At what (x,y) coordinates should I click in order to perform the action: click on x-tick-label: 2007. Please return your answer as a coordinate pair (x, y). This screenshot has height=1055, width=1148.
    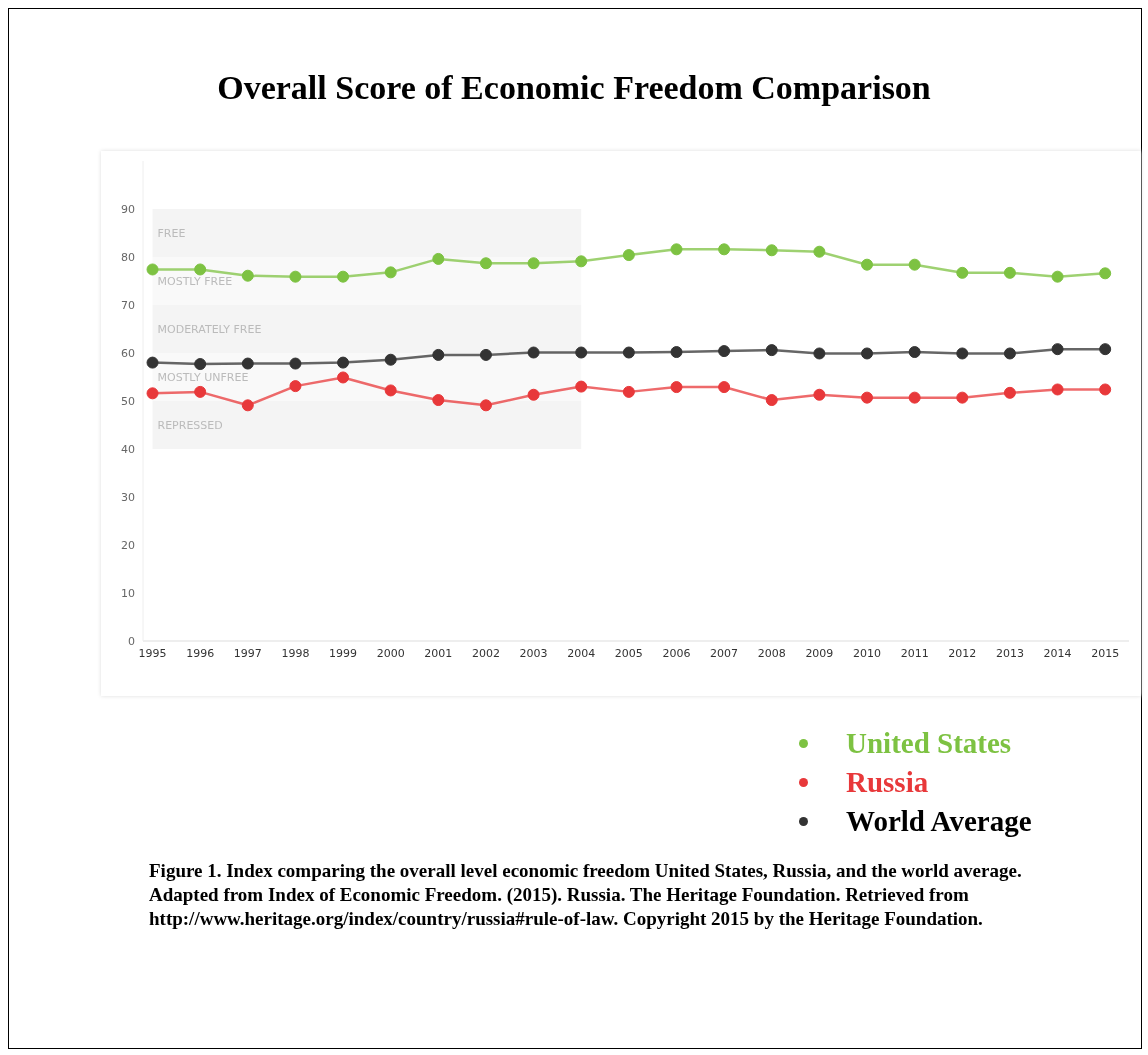
    Looking at the image, I should click on (724, 653).